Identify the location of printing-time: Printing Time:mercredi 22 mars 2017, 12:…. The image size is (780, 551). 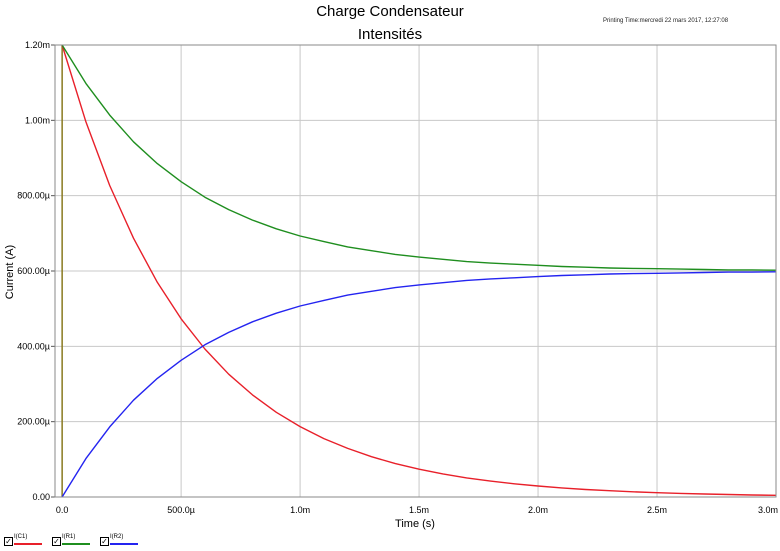
(666, 21).